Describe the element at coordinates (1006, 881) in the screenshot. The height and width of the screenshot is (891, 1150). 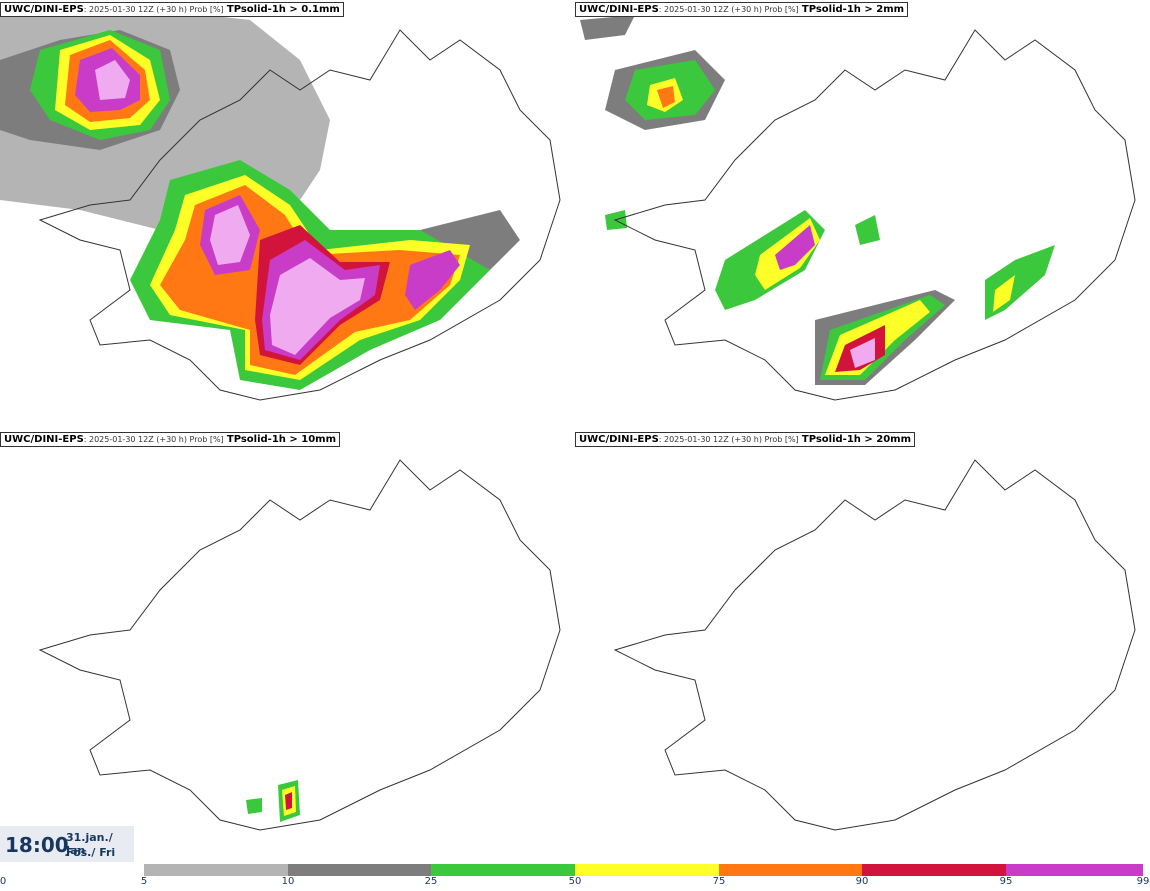
I see `legend-tick-label: 95` at that location.